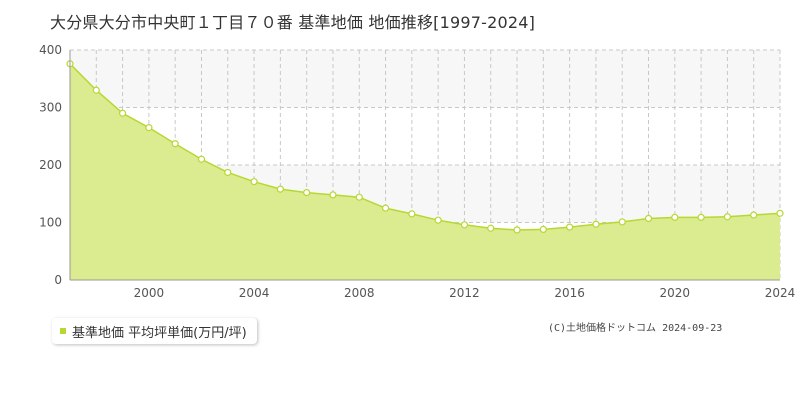  I want to click on legend-swatch, so click(63, 331).